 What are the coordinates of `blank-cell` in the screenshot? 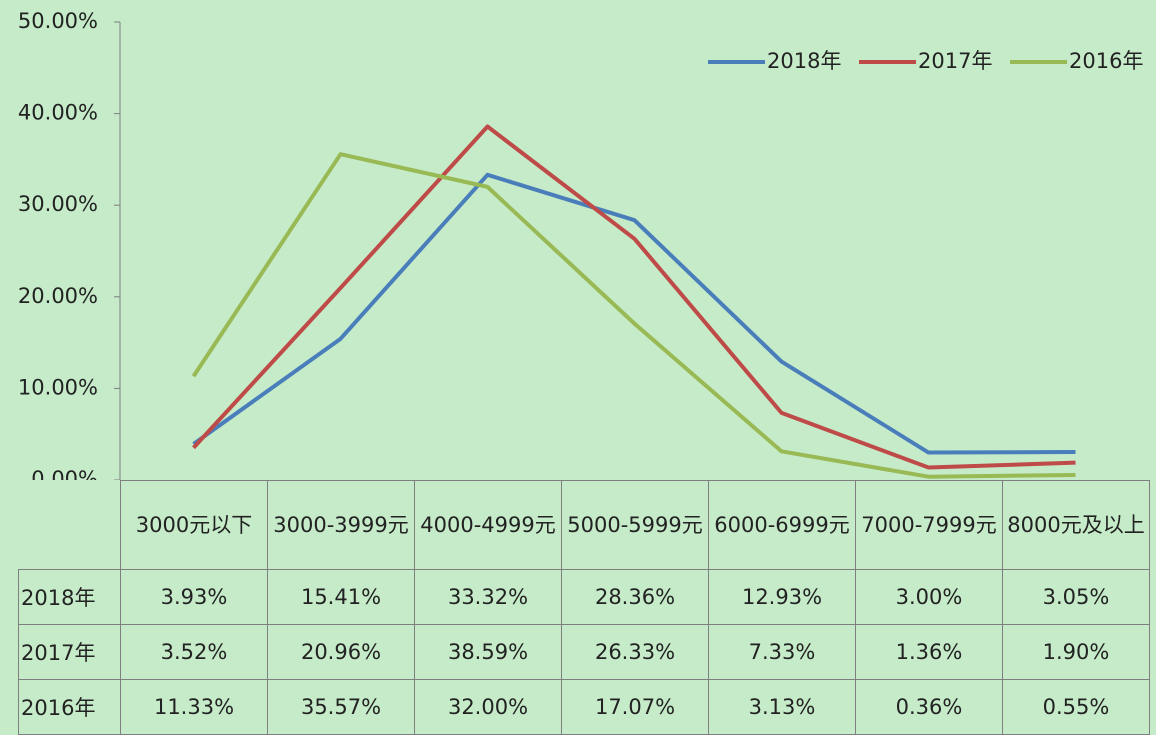 It's located at (69, 525).